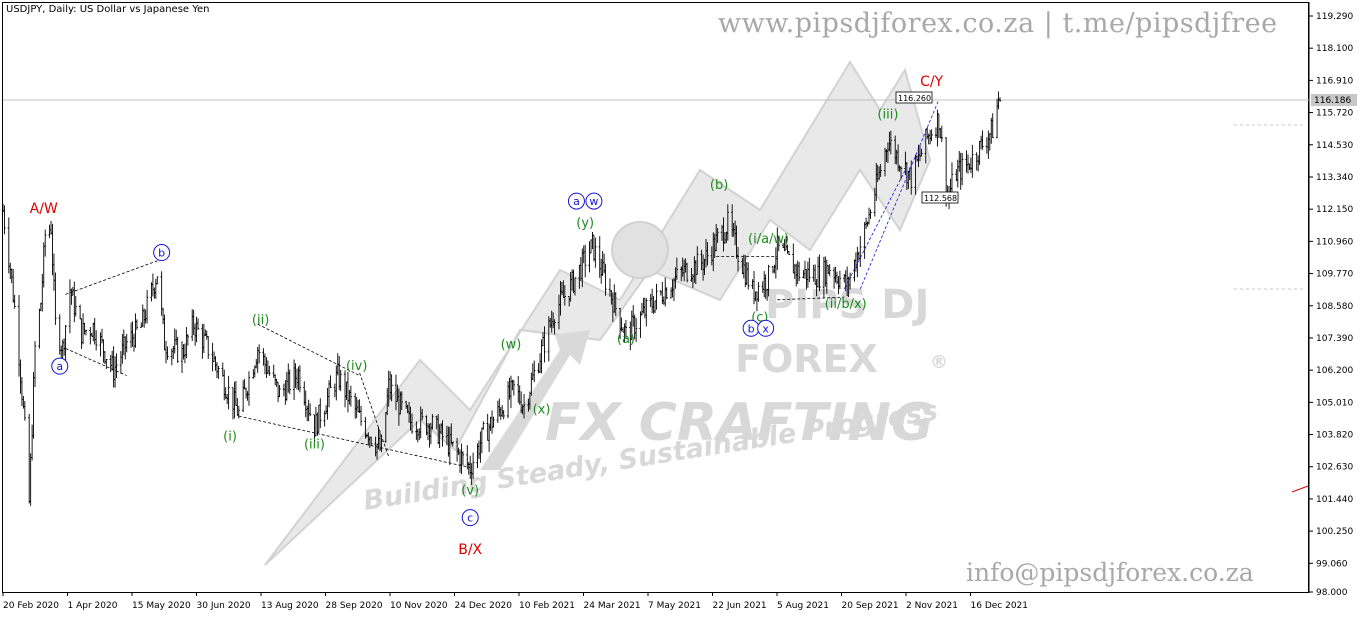  Describe the element at coordinates (162, 253) in the screenshot. I see `wave-circle` at that location.